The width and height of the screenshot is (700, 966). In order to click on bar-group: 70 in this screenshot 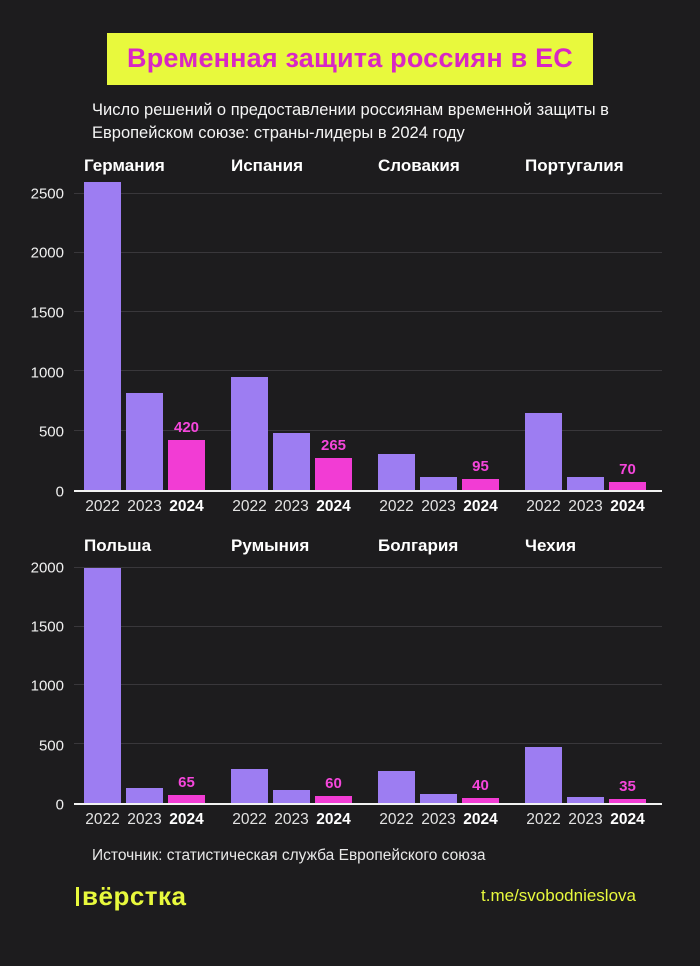, I will do `click(627, 336)`.